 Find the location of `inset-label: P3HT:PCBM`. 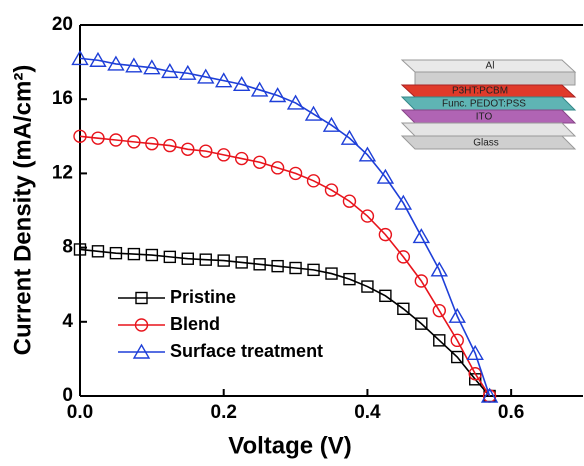

inset-label: P3HT:PCBM is located at coordinates (480, 91).